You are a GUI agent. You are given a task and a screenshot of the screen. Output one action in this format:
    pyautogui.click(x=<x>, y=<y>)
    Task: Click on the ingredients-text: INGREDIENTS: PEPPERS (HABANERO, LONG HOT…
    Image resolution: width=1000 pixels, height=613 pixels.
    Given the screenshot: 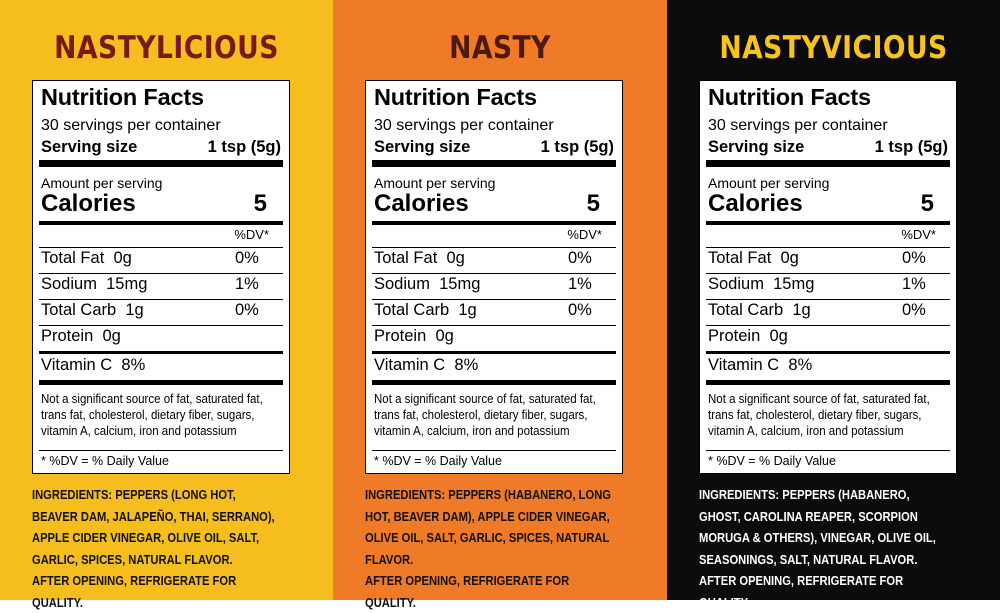 What is the action you would take?
    pyautogui.click(x=488, y=527)
    